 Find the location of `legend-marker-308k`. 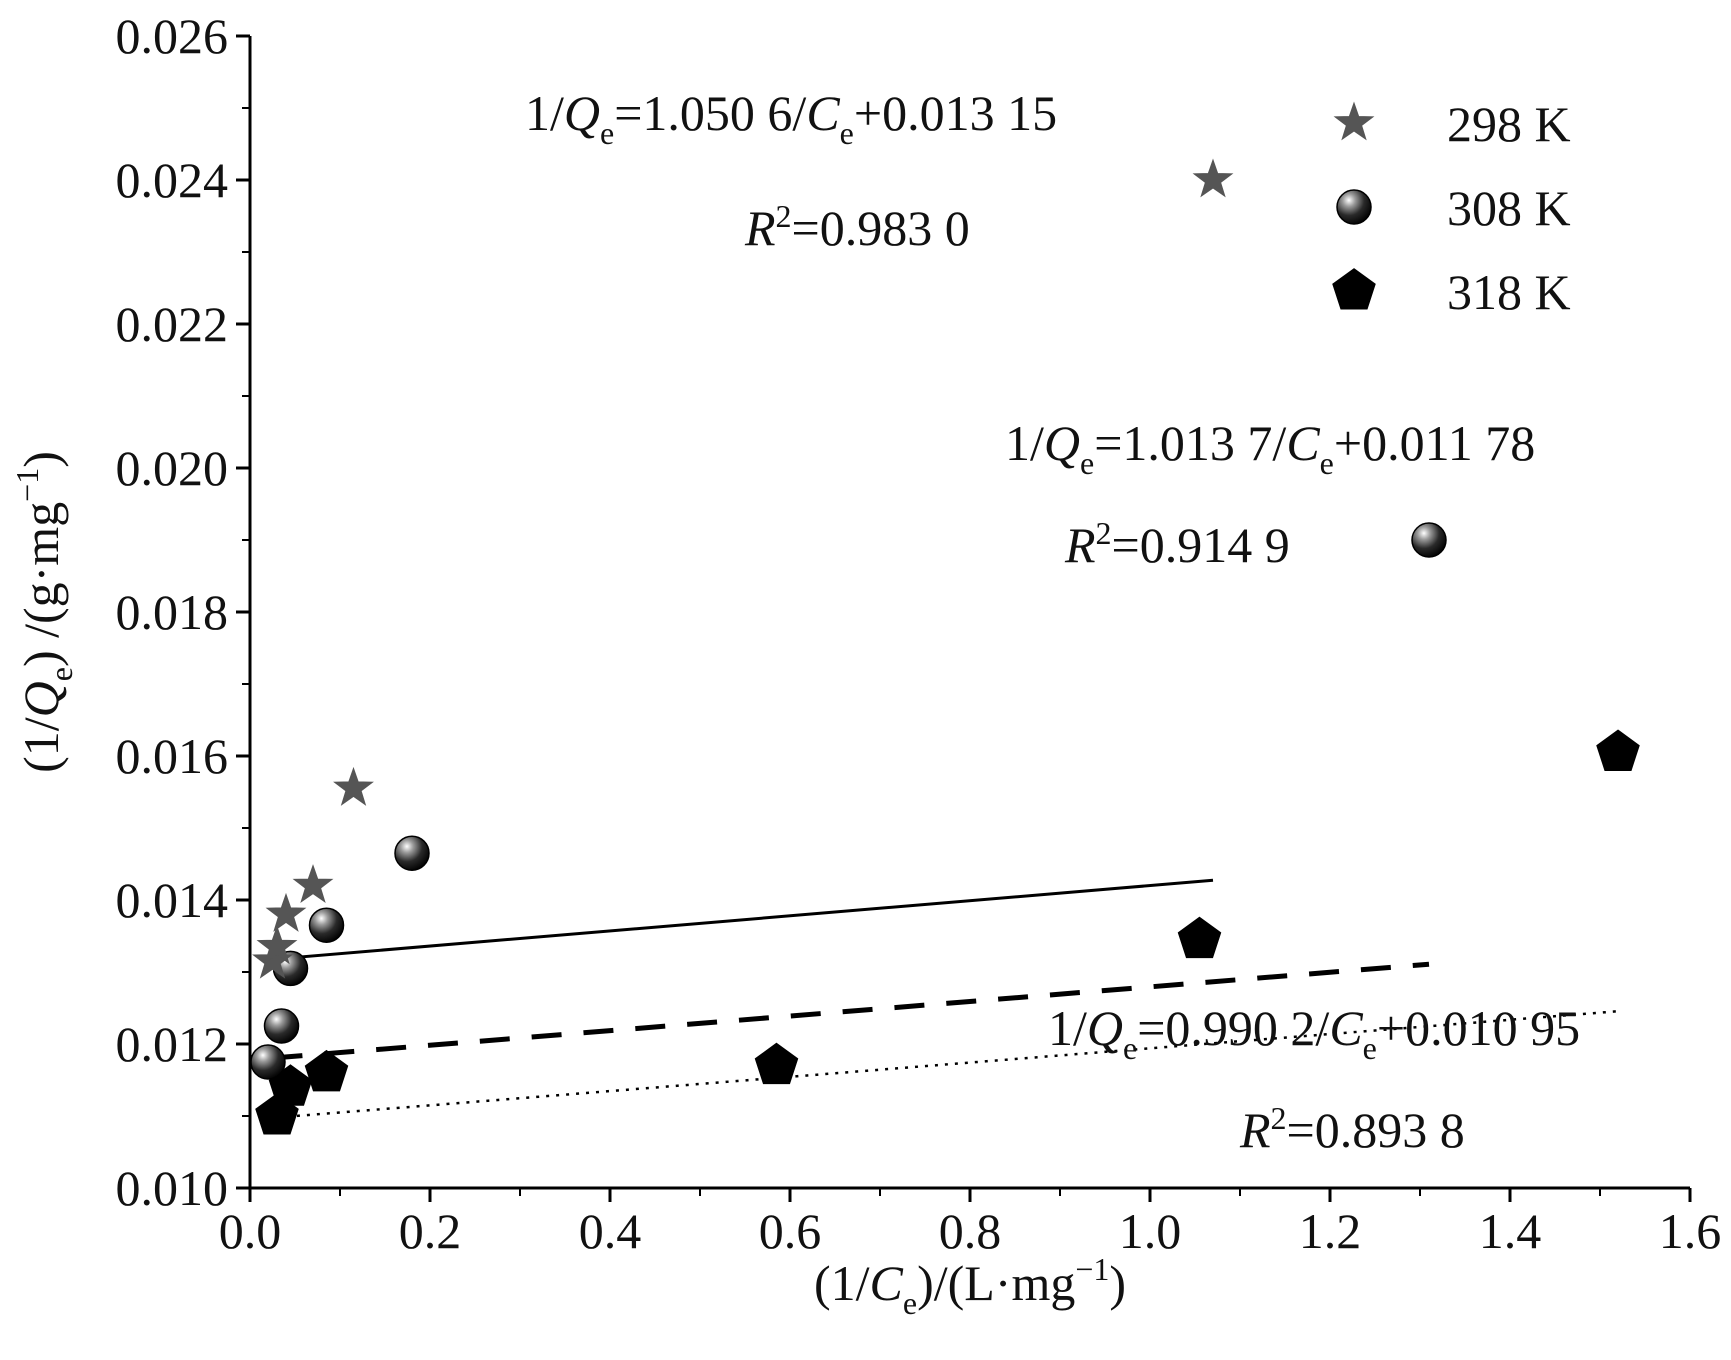

legend-marker-308k is located at coordinates (1354, 207).